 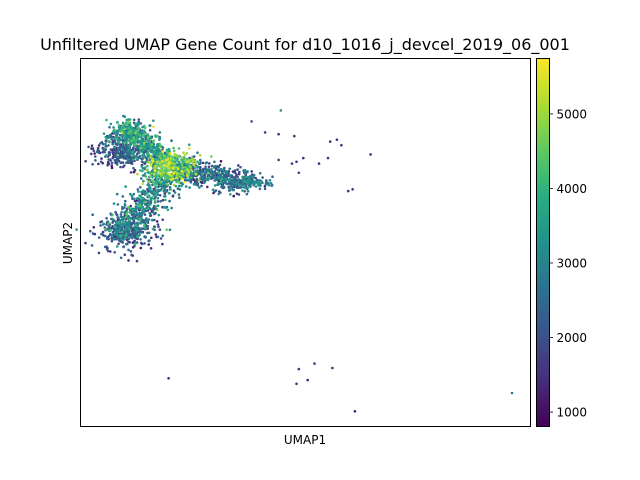 What do you see at coordinates (568, 263) in the screenshot?
I see `colorbar-ticks: 1000 2000 3000 4000 5000` at bounding box center [568, 263].